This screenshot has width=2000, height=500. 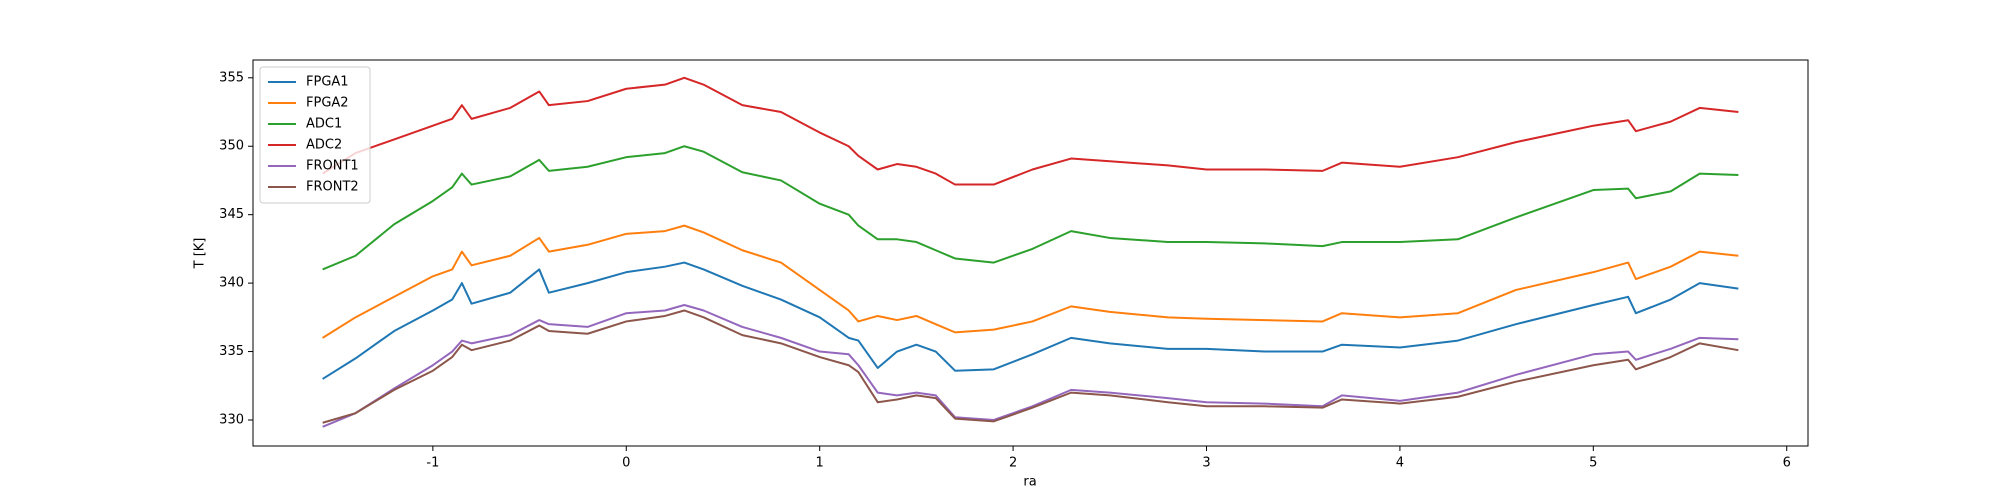 What do you see at coordinates (231, 283) in the screenshot?
I see `y-tick-label: 340` at bounding box center [231, 283].